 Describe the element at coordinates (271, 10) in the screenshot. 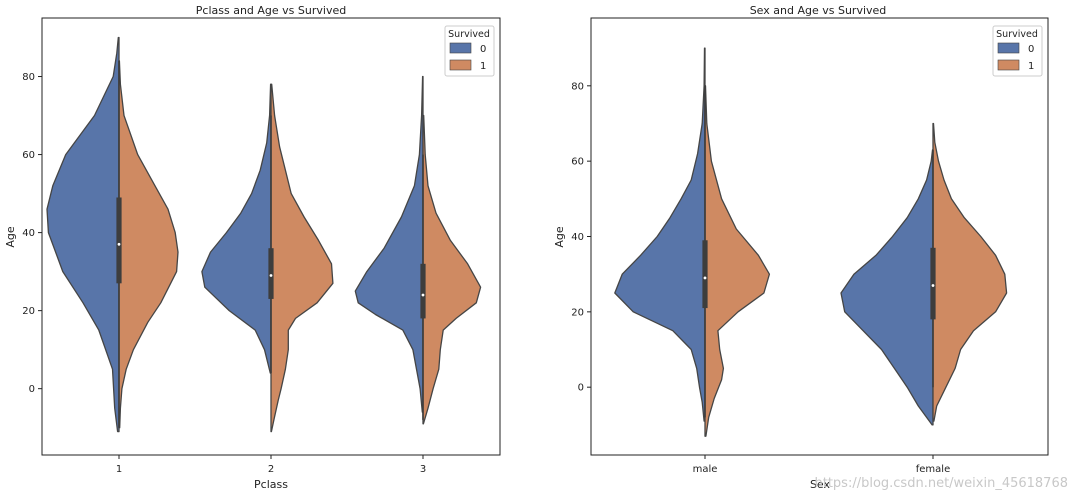

I see `chart-title: Pclass and Age vs Survived` at that location.